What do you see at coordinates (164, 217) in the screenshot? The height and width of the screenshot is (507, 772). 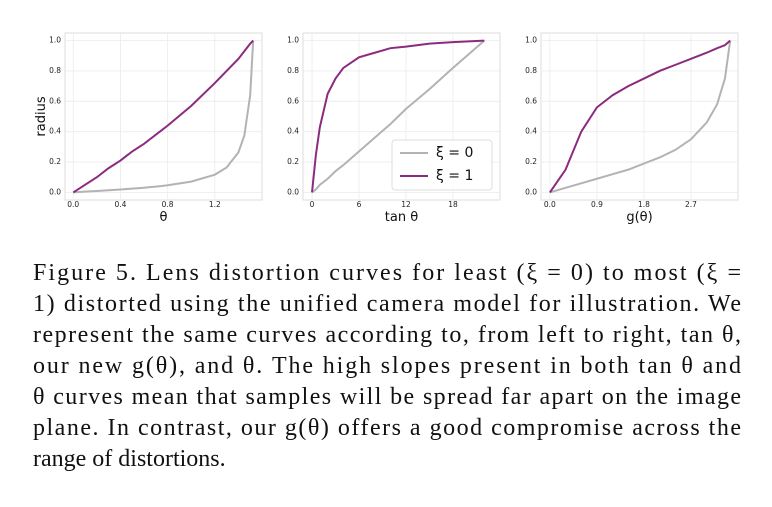 I see `x-axis-label: θ` at bounding box center [164, 217].